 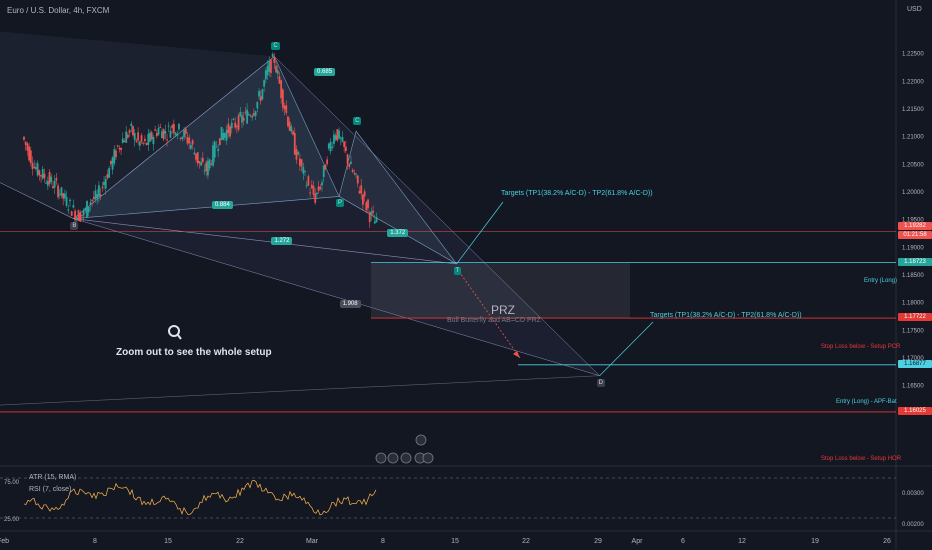 What do you see at coordinates (913, 494) in the screenshot?
I see `atr-tick-label: 0.00300` at bounding box center [913, 494].